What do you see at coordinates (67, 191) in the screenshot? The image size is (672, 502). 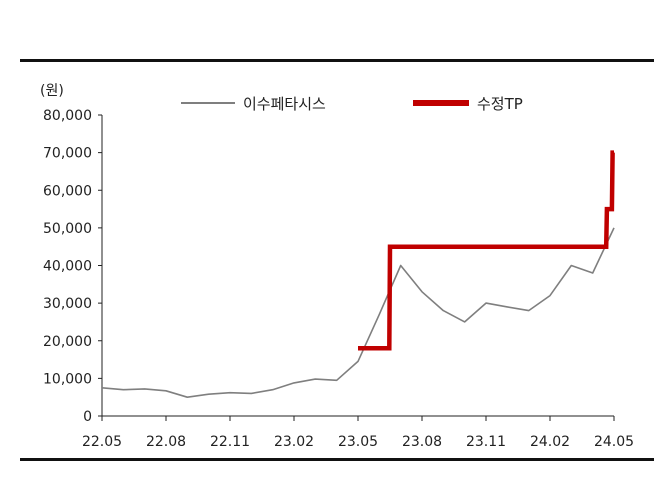 I see `y-tick-label: 60,000` at bounding box center [67, 191].